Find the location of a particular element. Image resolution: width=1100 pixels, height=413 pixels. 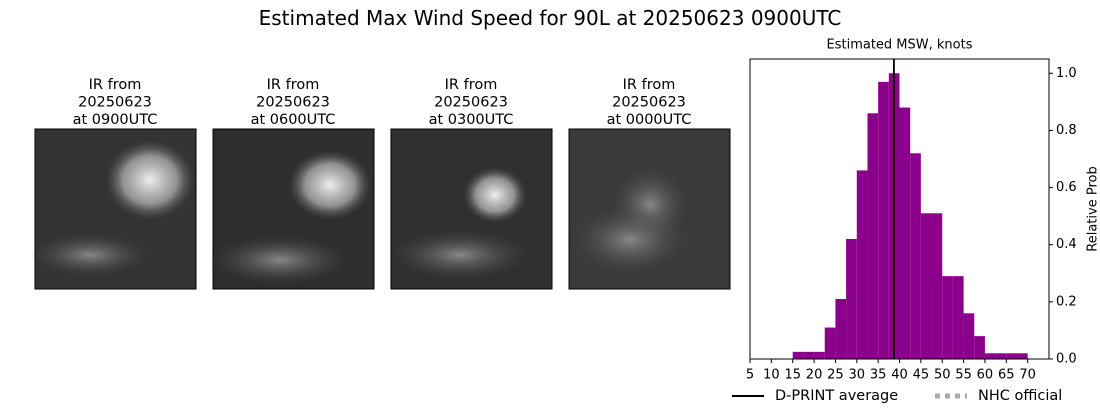

x-tick-label: 30 is located at coordinates (857, 375).